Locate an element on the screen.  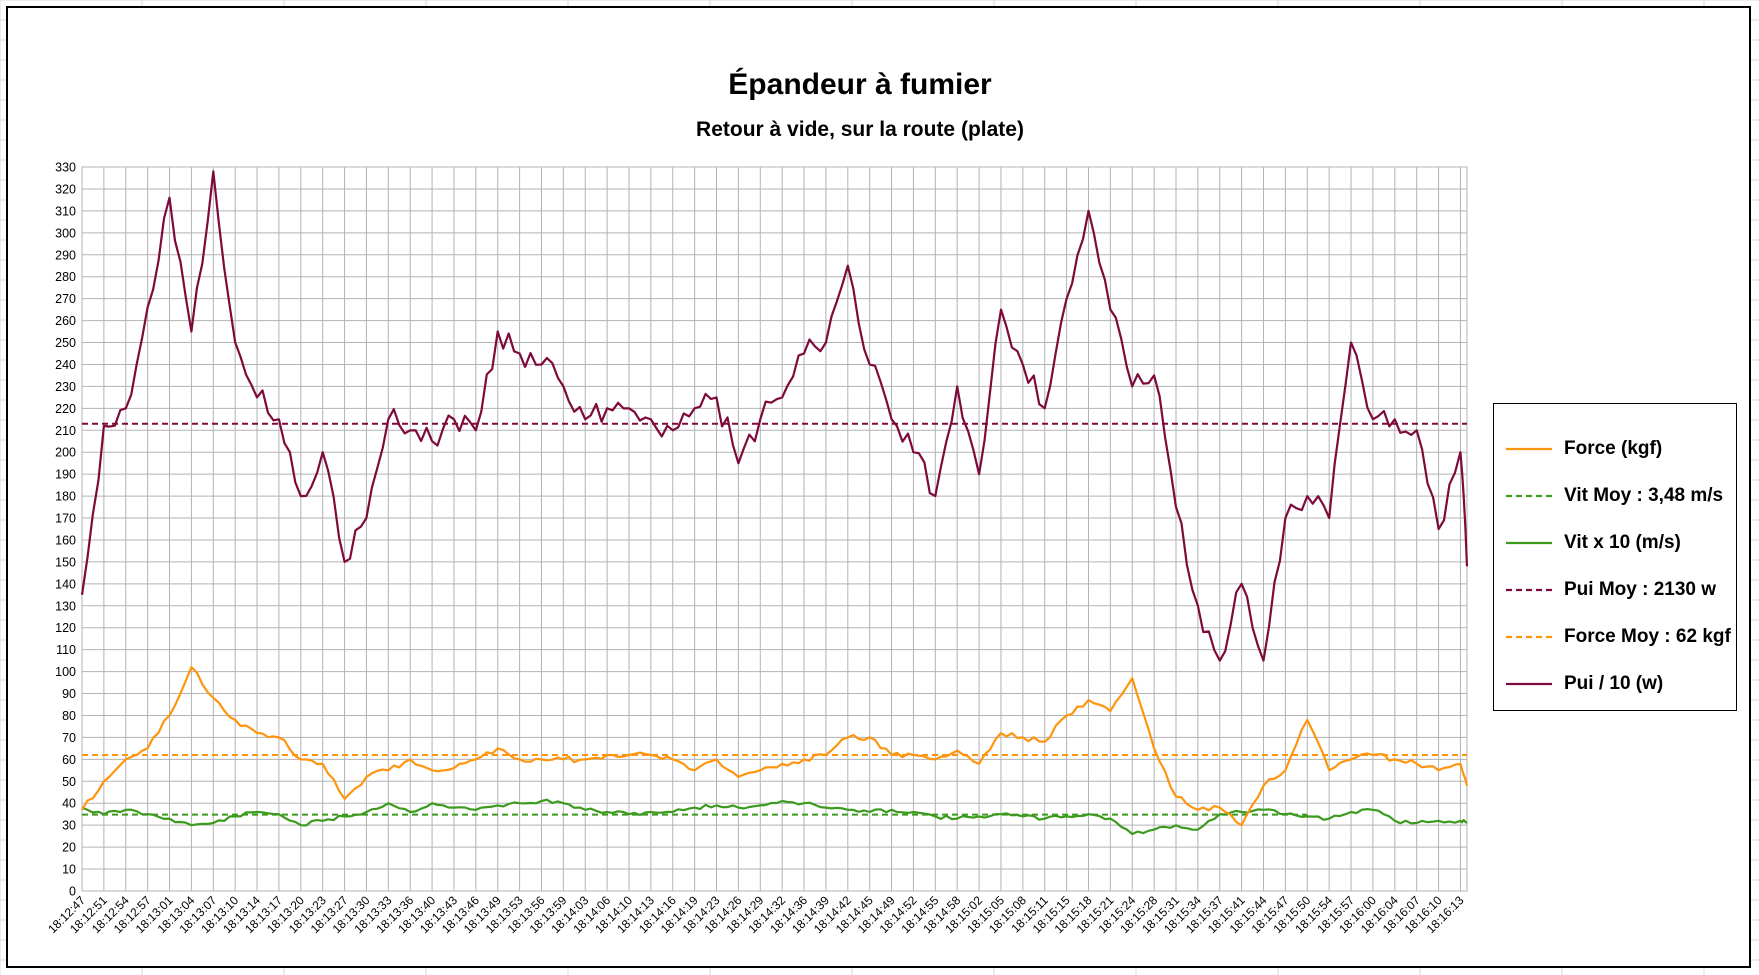
y-tick-label: 290 is located at coordinates (65, 255).